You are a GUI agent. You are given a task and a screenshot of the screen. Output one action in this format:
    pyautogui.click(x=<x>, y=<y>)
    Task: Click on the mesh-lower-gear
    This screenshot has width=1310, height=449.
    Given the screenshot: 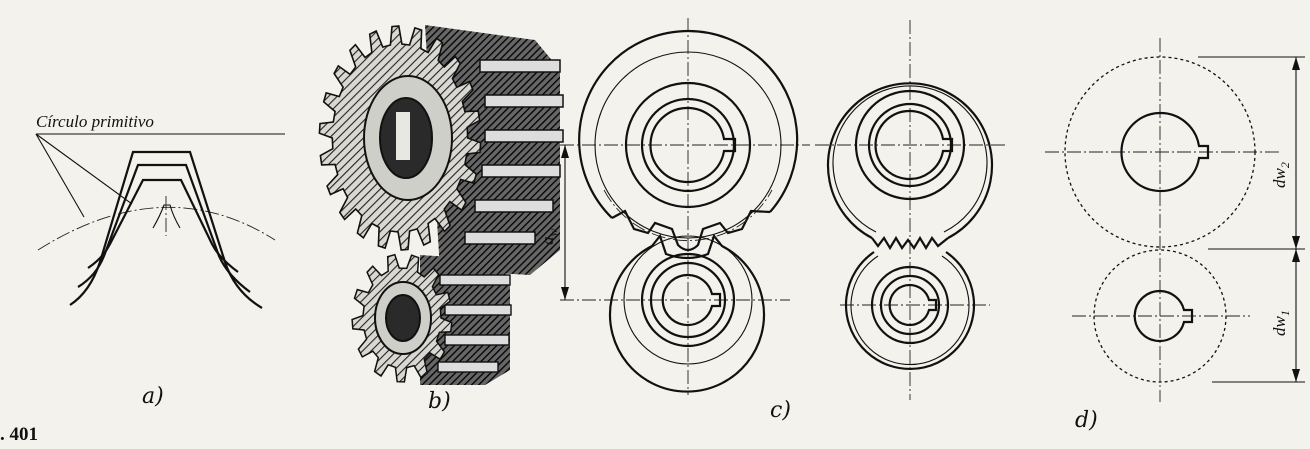 What is the action you would take?
    pyautogui.click(x=910, y=310)
    